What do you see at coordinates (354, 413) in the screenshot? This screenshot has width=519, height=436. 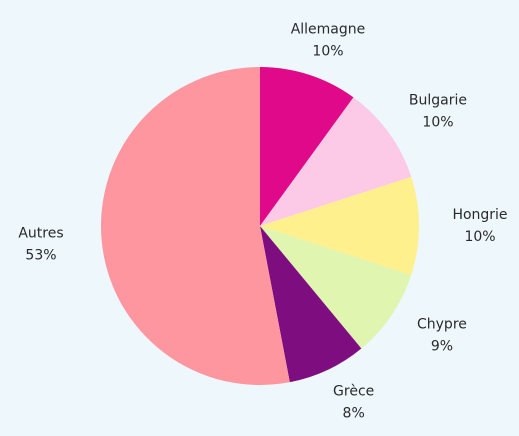 I see `slice-value: 8%` at bounding box center [354, 413].